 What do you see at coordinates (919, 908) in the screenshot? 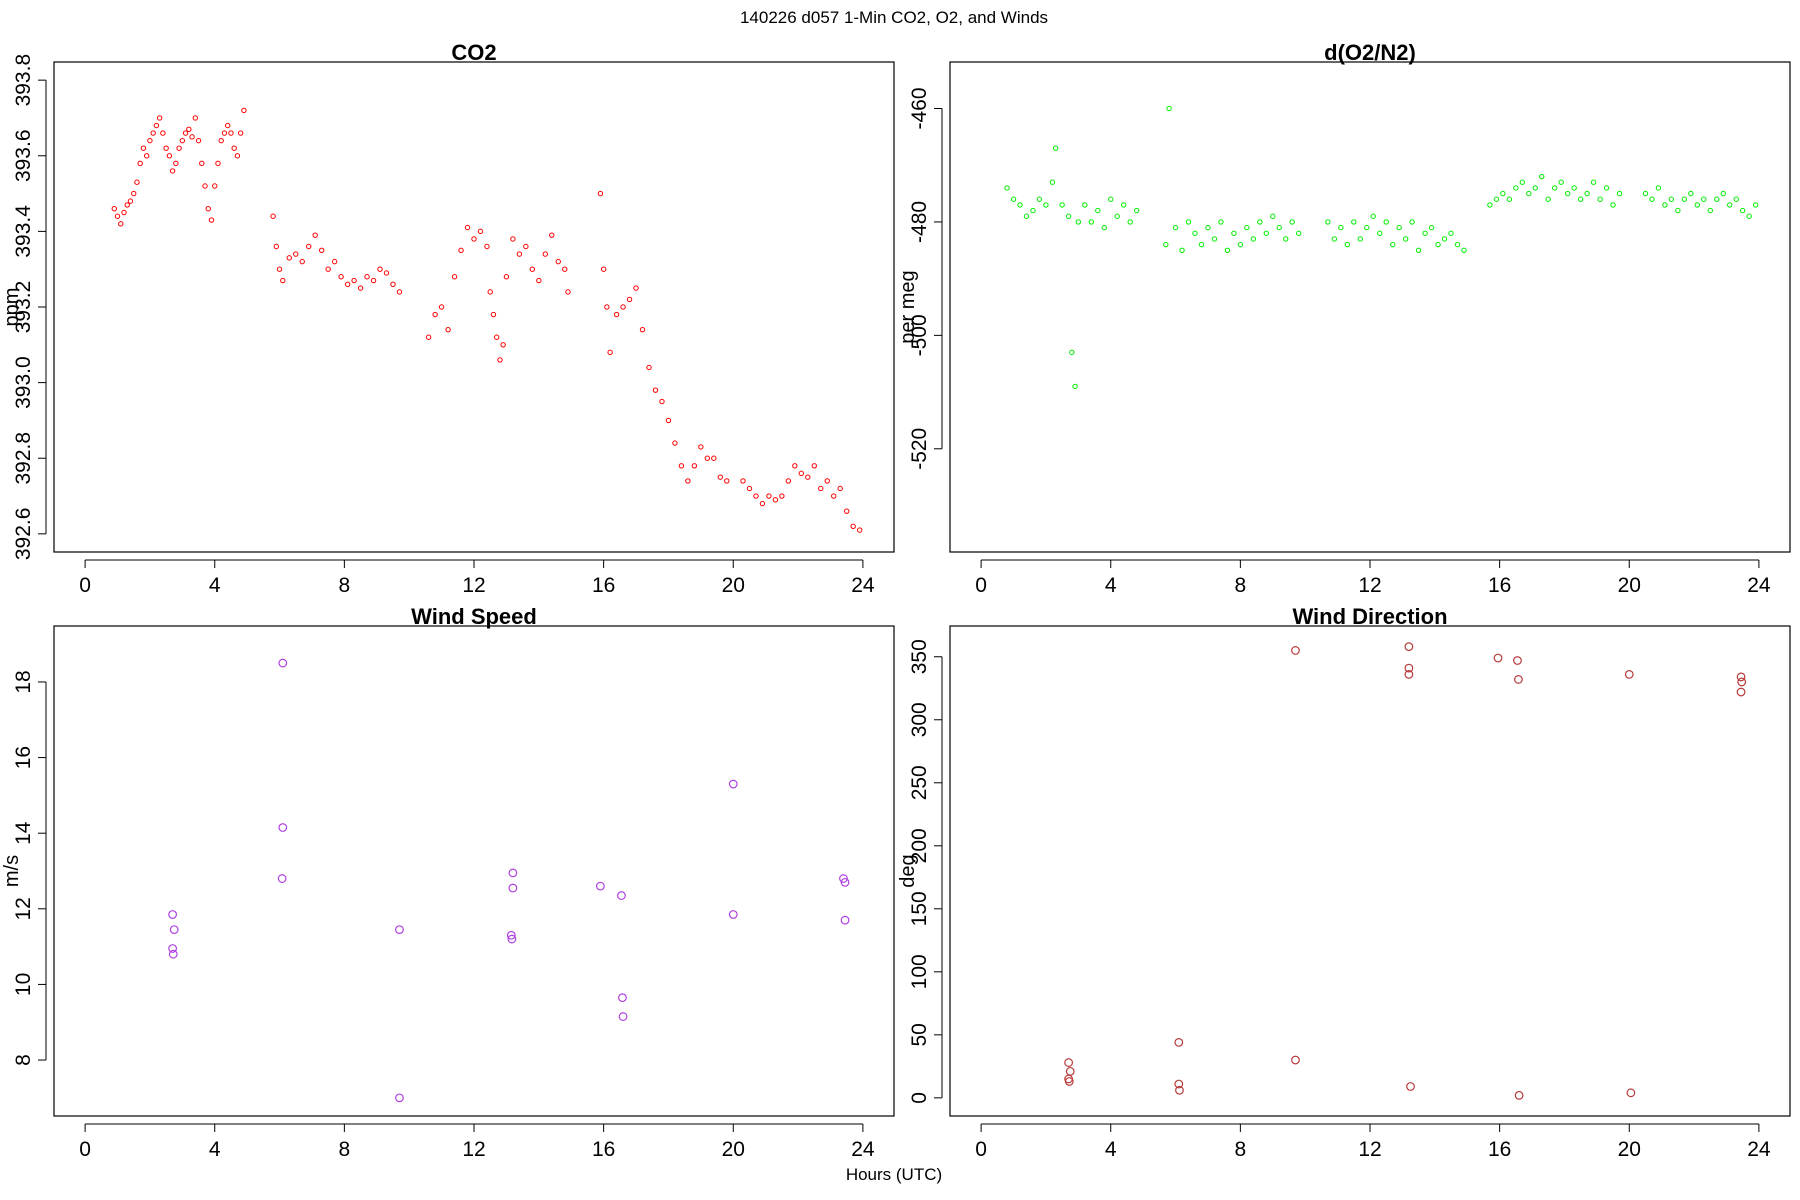
I see `y-tick-label: 150` at bounding box center [919, 908].